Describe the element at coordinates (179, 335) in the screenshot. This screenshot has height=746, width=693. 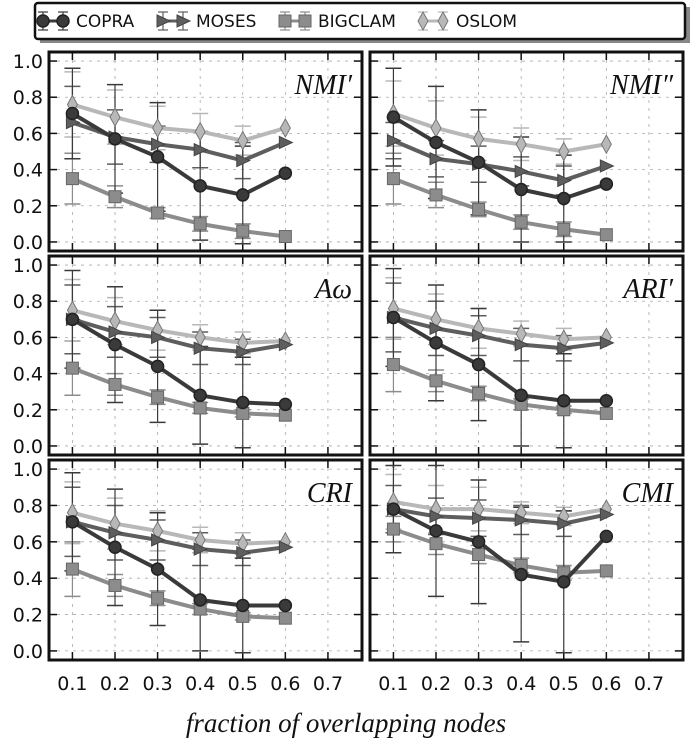
I see `series-moses` at that location.